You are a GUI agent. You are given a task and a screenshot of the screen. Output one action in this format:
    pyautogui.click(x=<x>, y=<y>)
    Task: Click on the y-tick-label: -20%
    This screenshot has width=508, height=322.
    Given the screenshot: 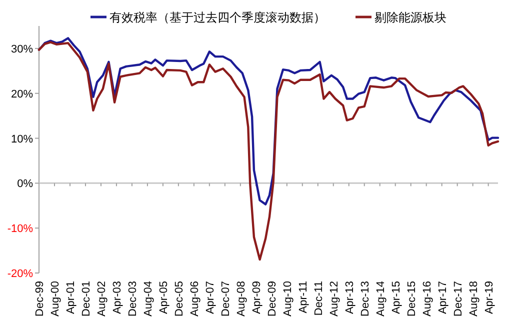 What is the action you would take?
    pyautogui.click(x=20, y=274)
    